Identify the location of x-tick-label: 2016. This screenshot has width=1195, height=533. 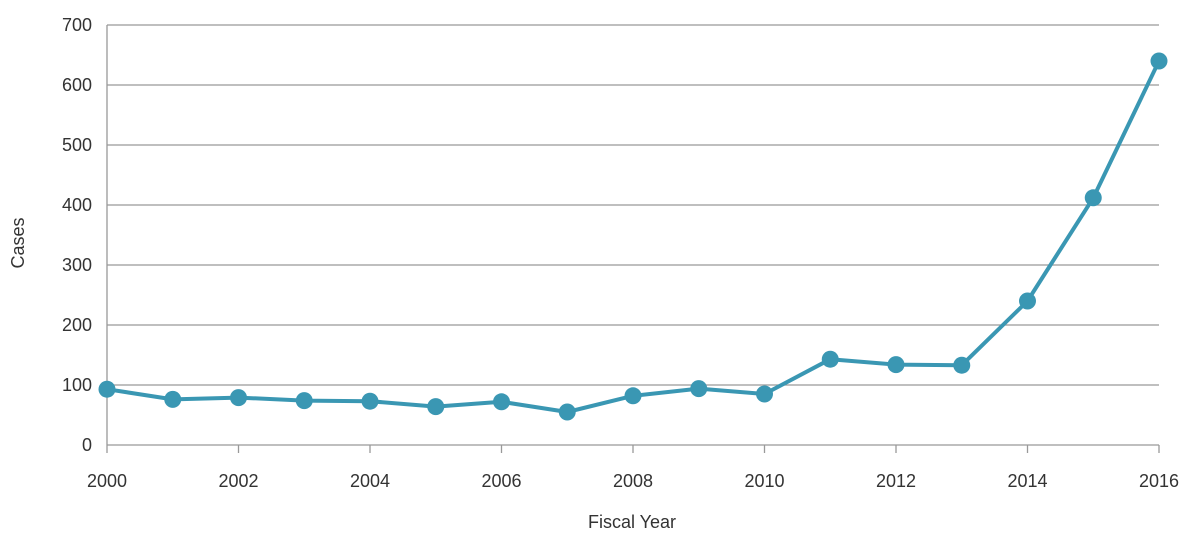
(1159, 481).